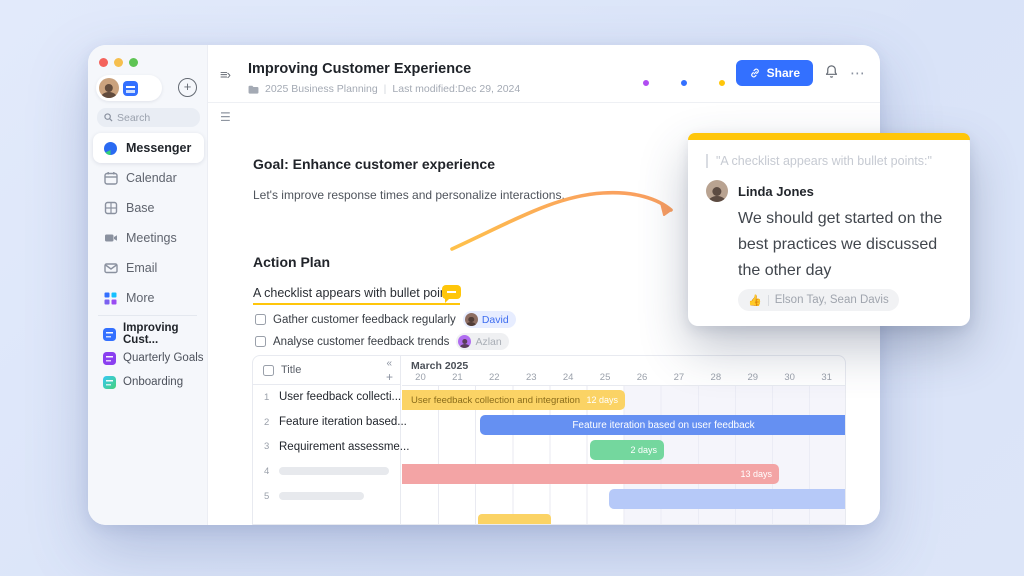 The width and height of the screenshot is (1024, 576). I want to click on doc-item-onboarding: Onboarding, so click(148, 382).